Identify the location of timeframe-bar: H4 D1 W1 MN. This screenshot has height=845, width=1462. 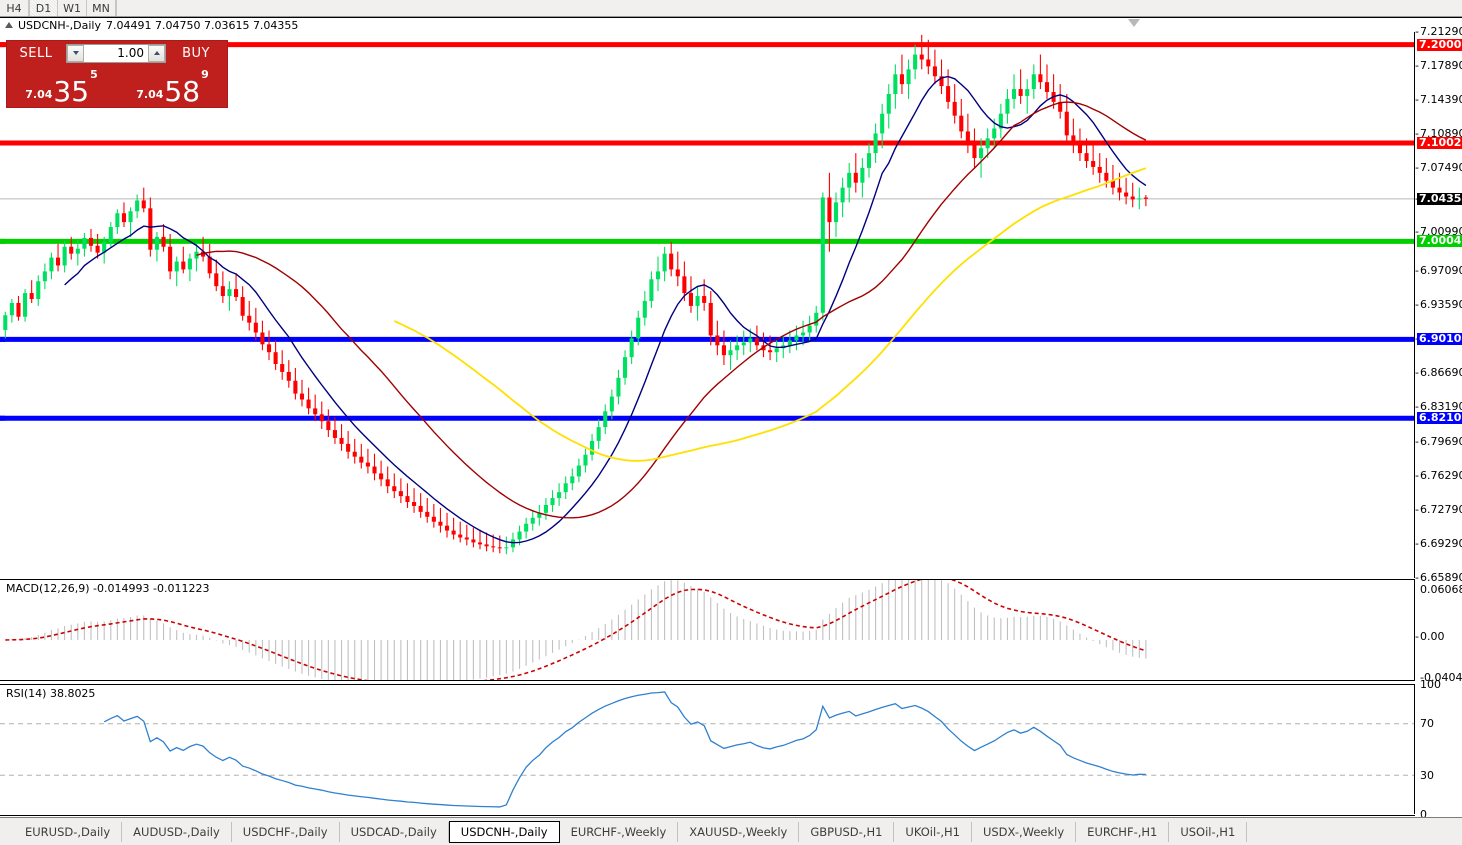
(731, 8).